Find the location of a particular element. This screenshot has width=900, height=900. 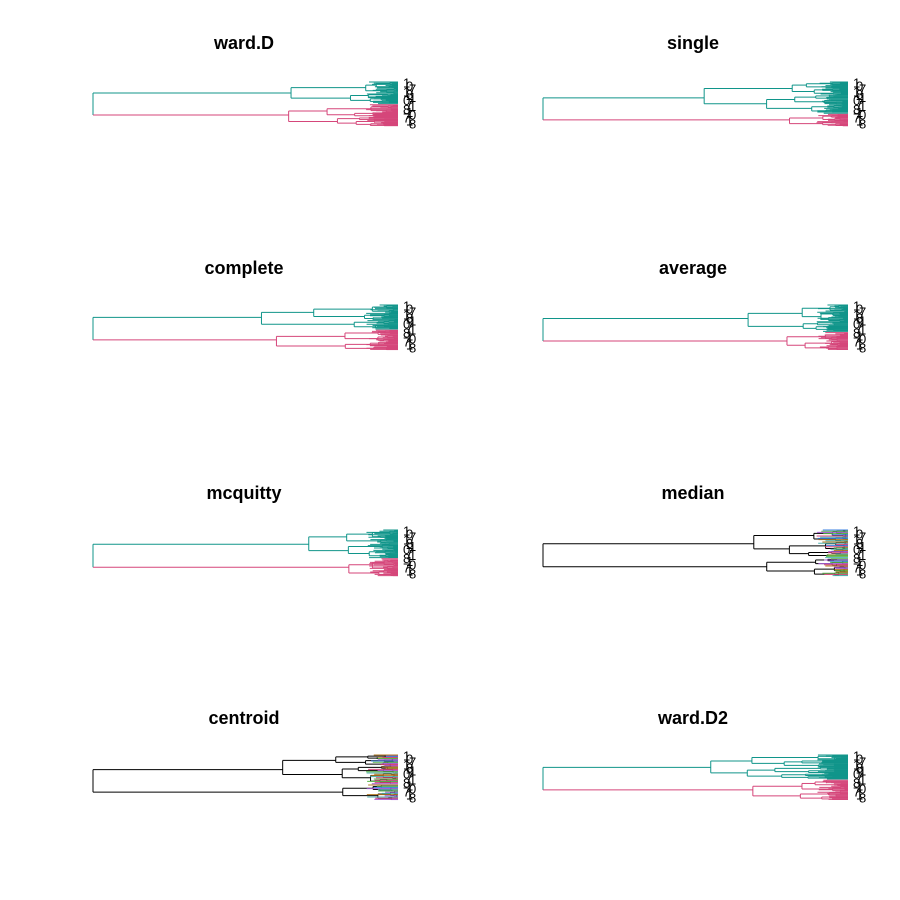

panel-title: mcquitty is located at coordinates (243, 493).